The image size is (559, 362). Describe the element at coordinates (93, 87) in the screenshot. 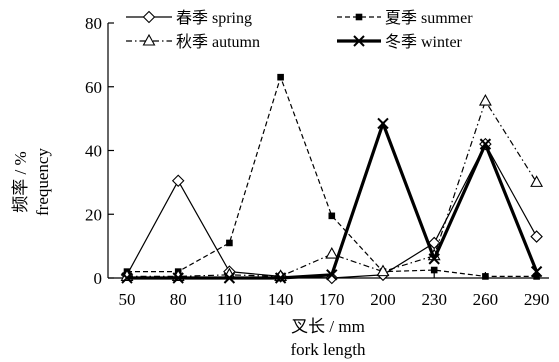

I see `y-tick-label: 60` at that location.